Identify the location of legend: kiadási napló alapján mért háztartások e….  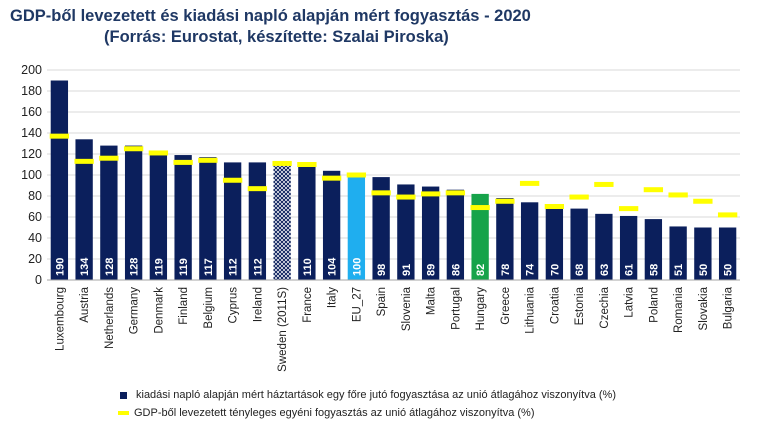
(367, 404).